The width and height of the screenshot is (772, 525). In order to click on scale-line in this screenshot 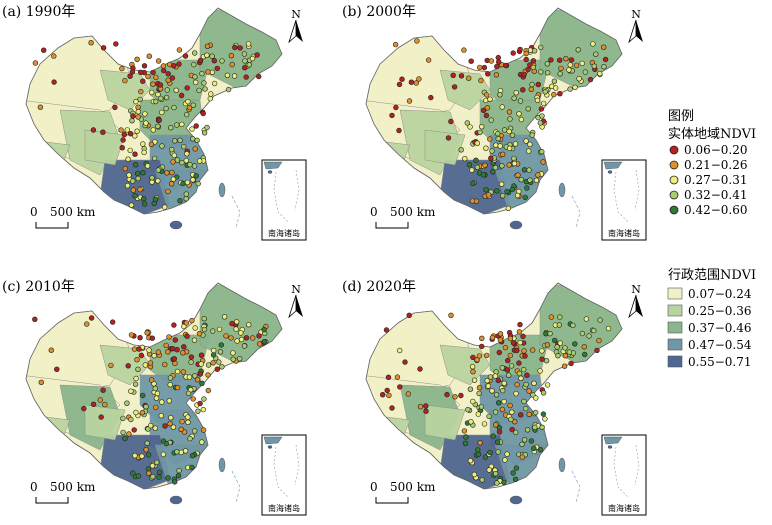, I will do `click(52, 225)`.